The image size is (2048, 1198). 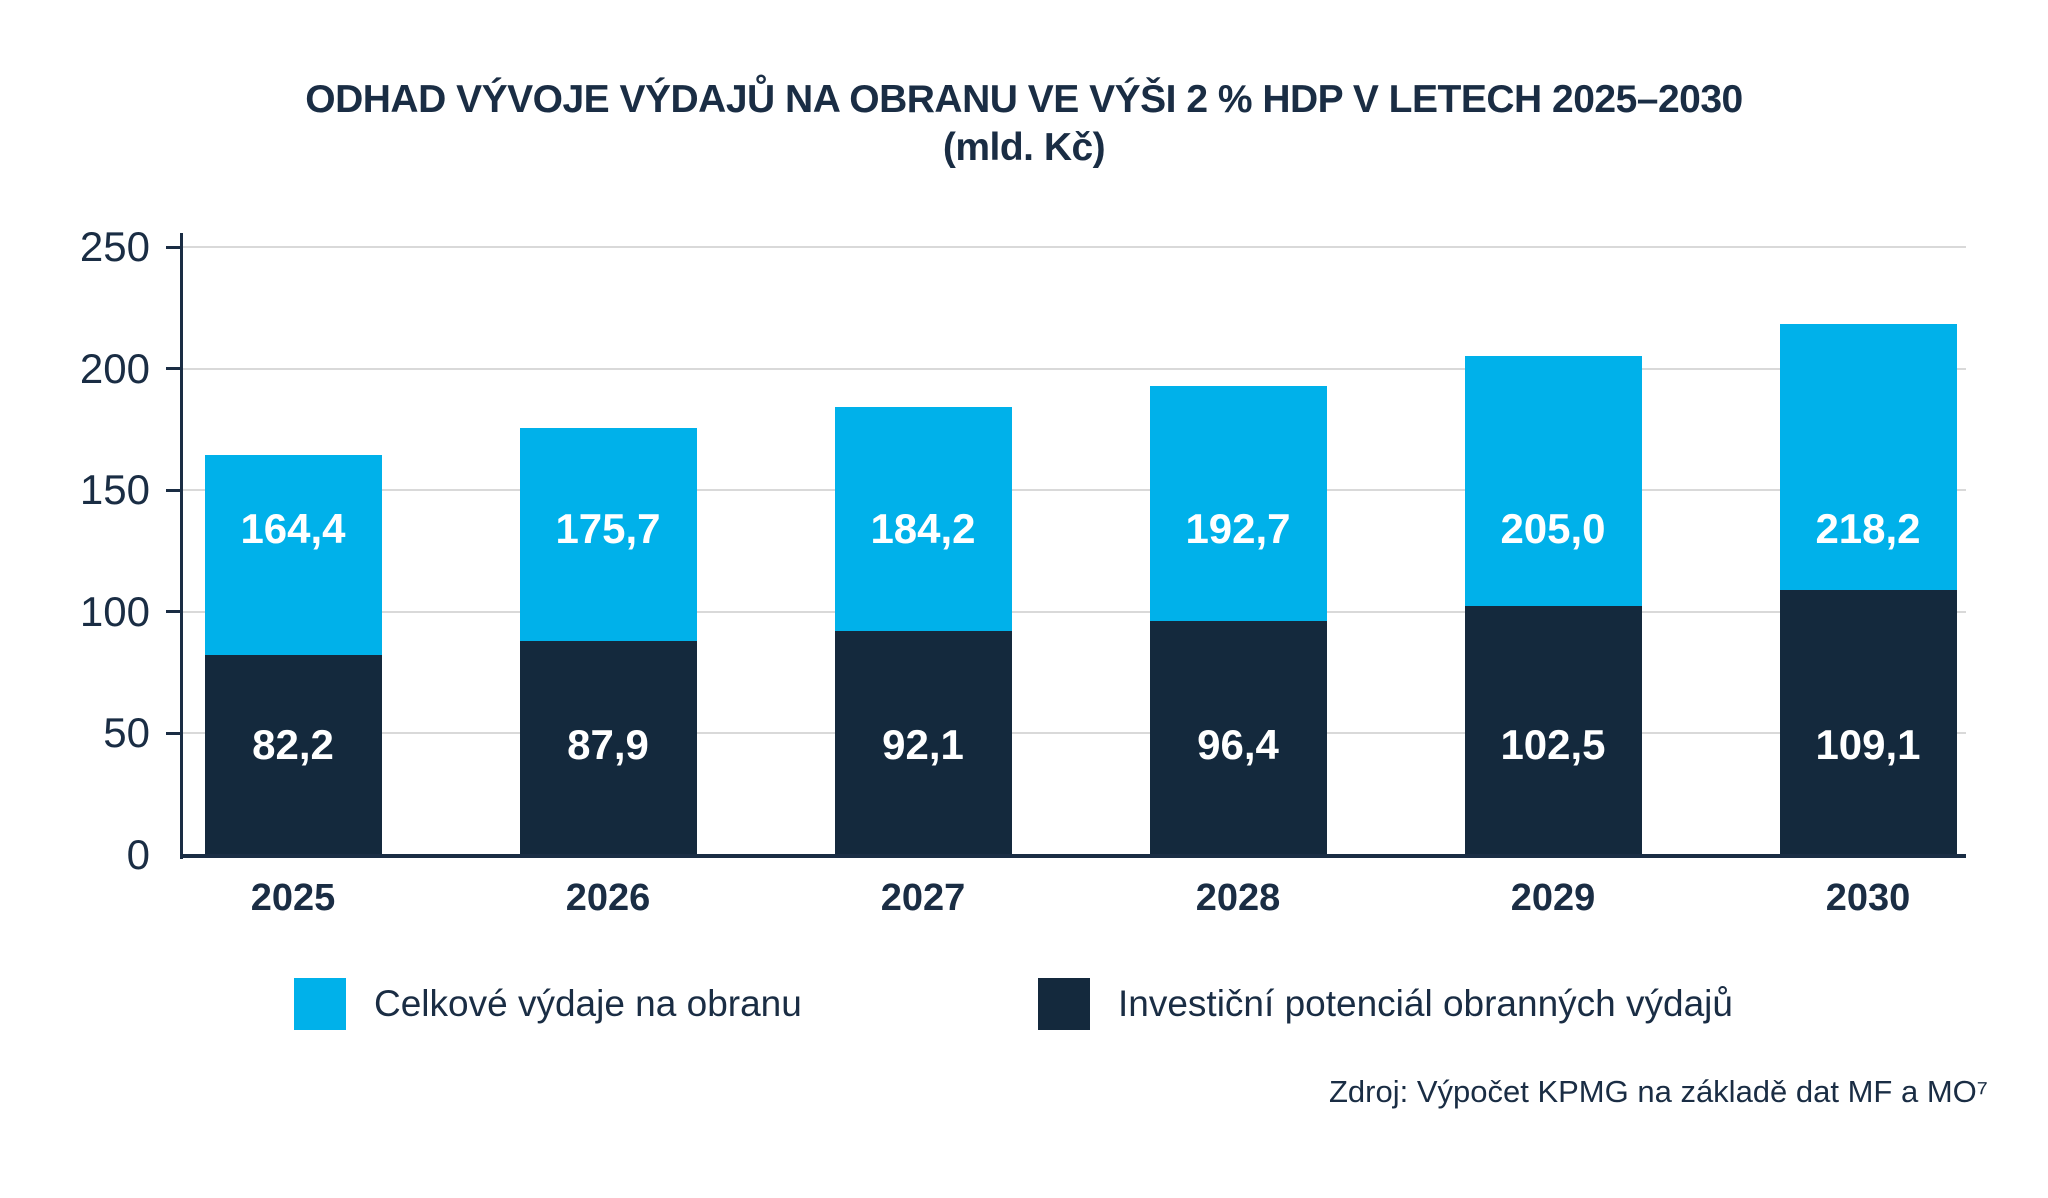 I want to click on bar-label-2026-investment: 87,9, so click(x=608, y=744).